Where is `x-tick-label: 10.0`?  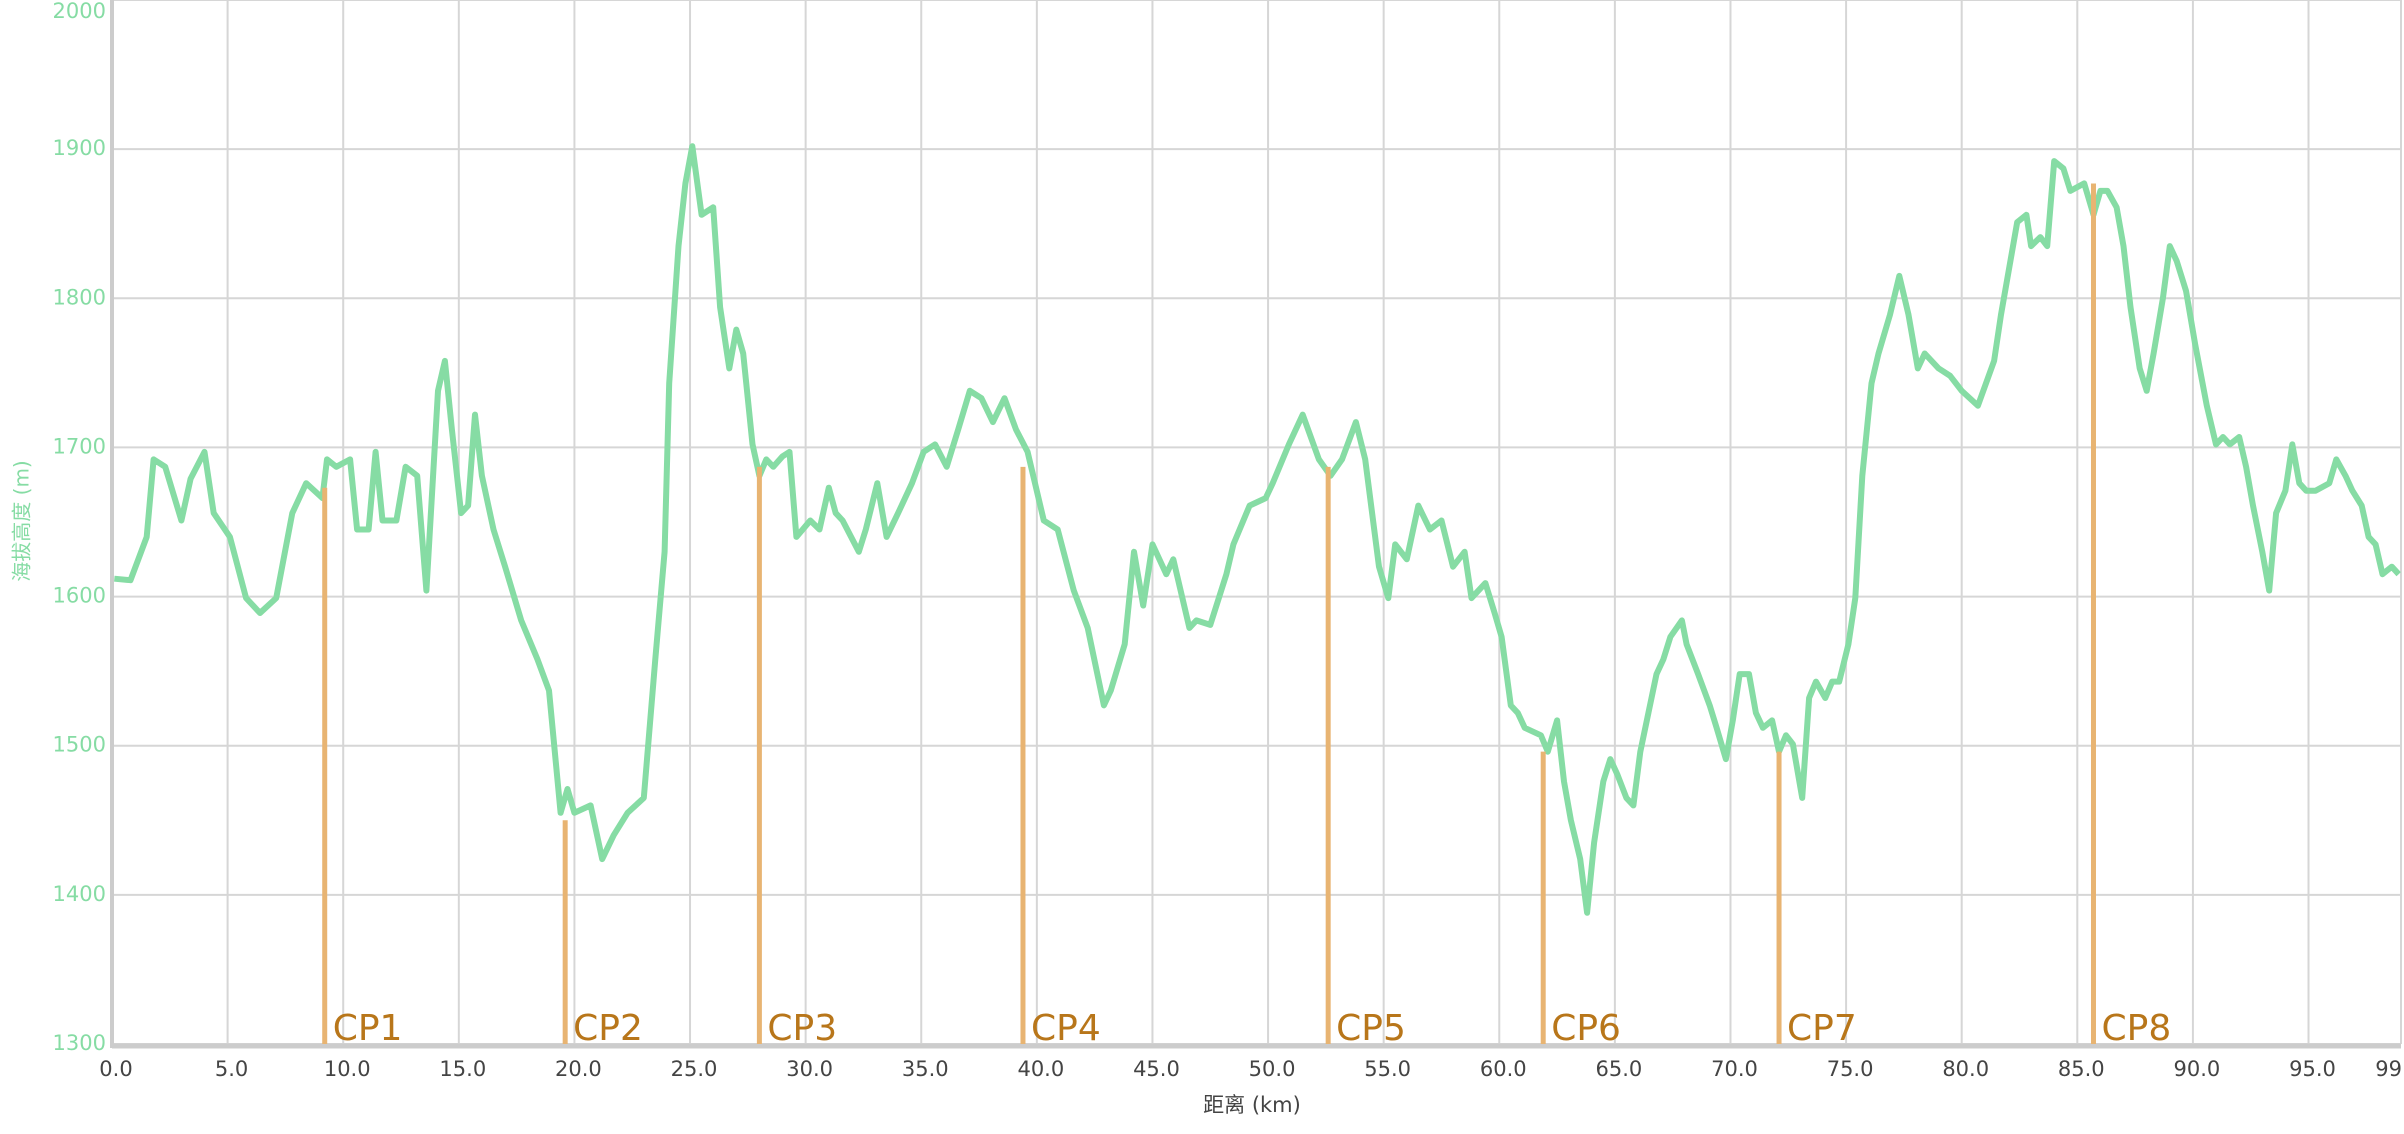 x-tick-label: 10.0 is located at coordinates (347, 1069).